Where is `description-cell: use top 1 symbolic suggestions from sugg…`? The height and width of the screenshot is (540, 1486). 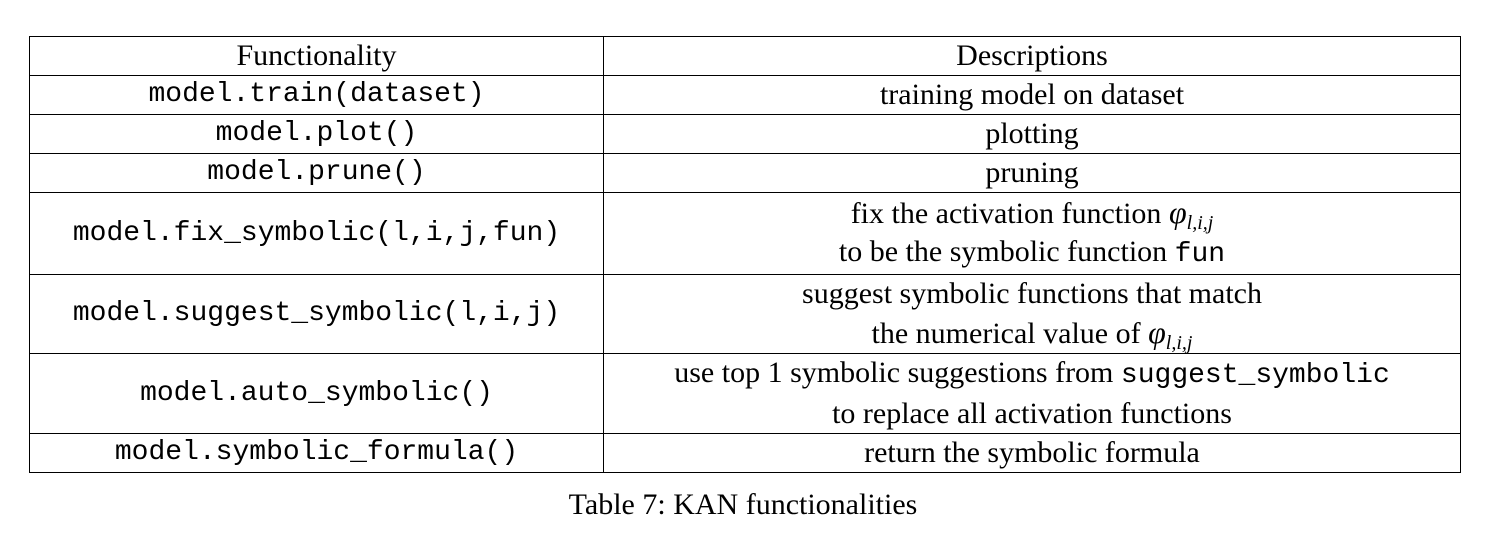 description-cell: use top 1 symbolic suggestions from sugg… is located at coordinates (1032, 393).